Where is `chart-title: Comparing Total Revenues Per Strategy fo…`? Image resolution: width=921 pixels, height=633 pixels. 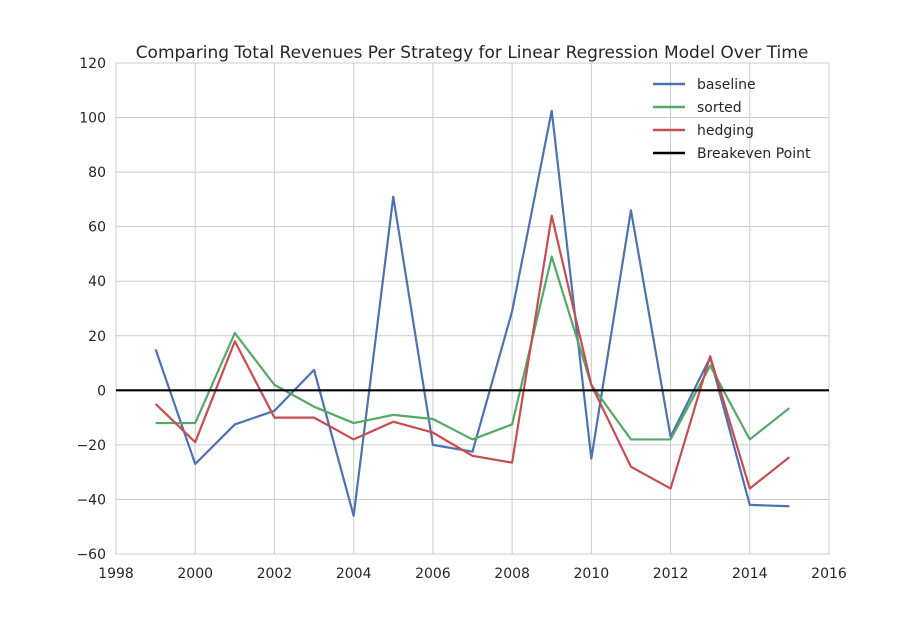 chart-title: Comparing Total Revenues Per Strategy fo… is located at coordinates (472, 53).